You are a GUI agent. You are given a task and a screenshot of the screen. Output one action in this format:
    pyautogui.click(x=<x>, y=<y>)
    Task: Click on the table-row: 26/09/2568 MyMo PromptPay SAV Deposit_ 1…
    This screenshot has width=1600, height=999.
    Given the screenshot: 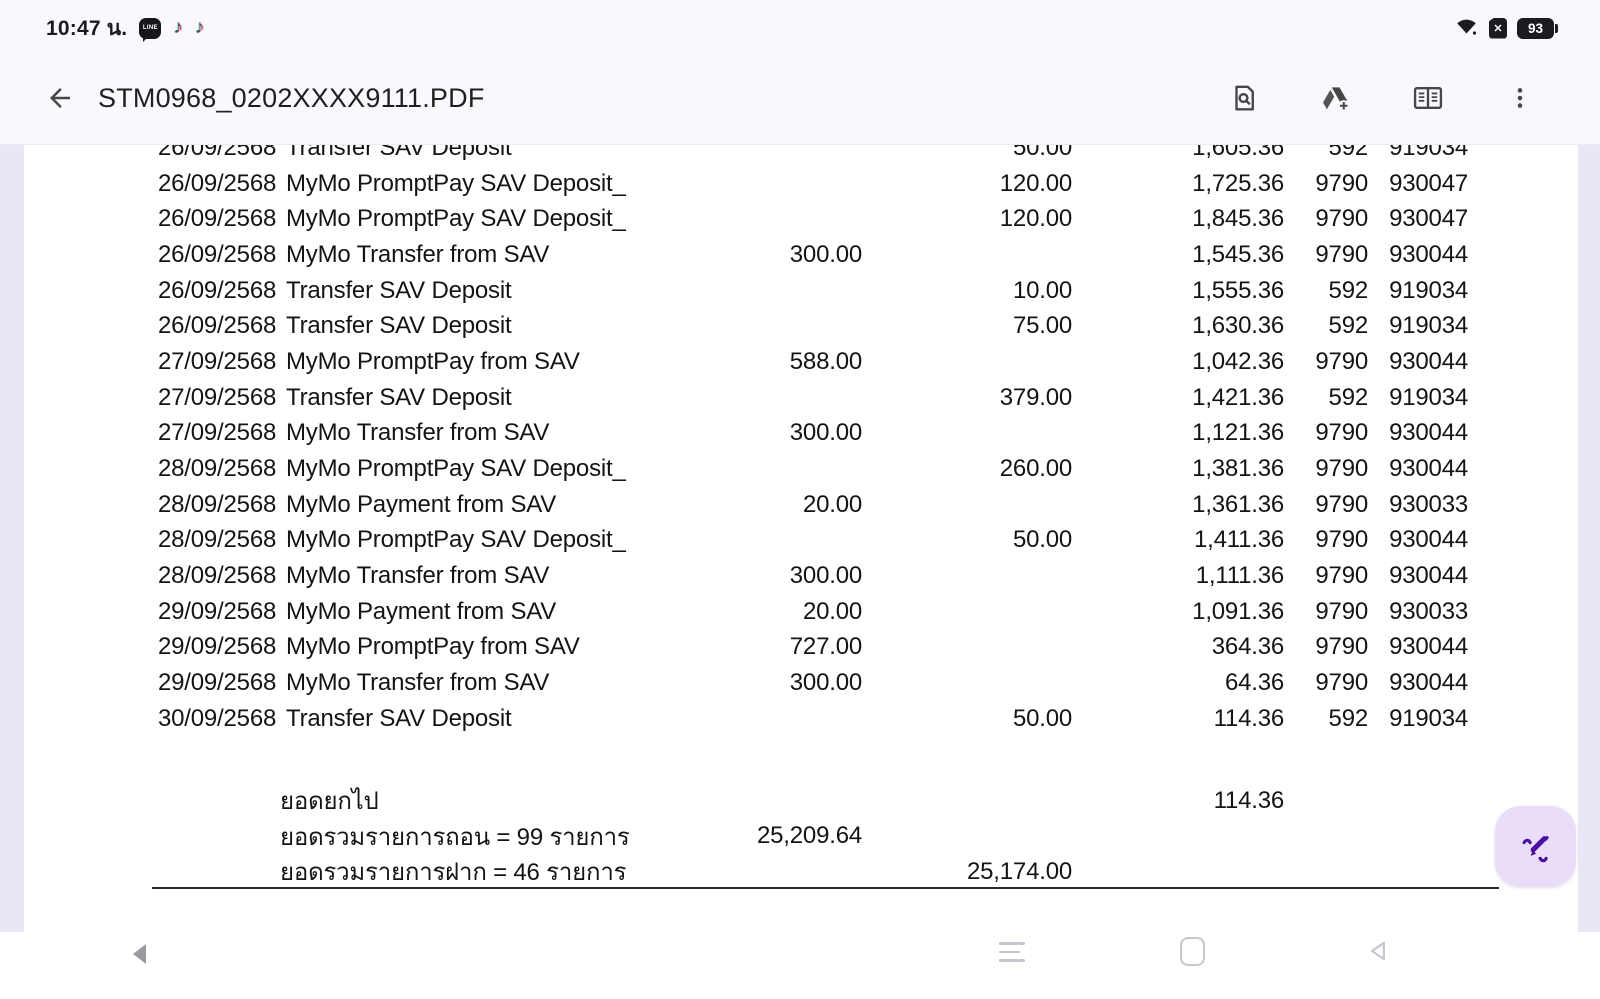 What is the action you would take?
    pyautogui.click(x=801, y=219)
    